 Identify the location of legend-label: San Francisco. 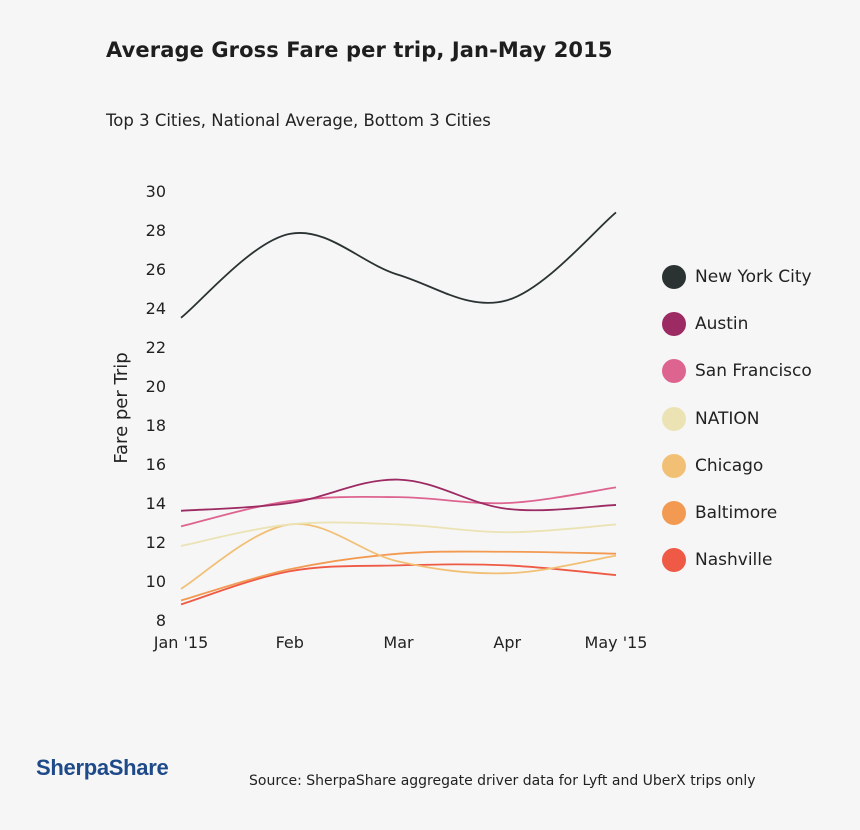
(753, 371).